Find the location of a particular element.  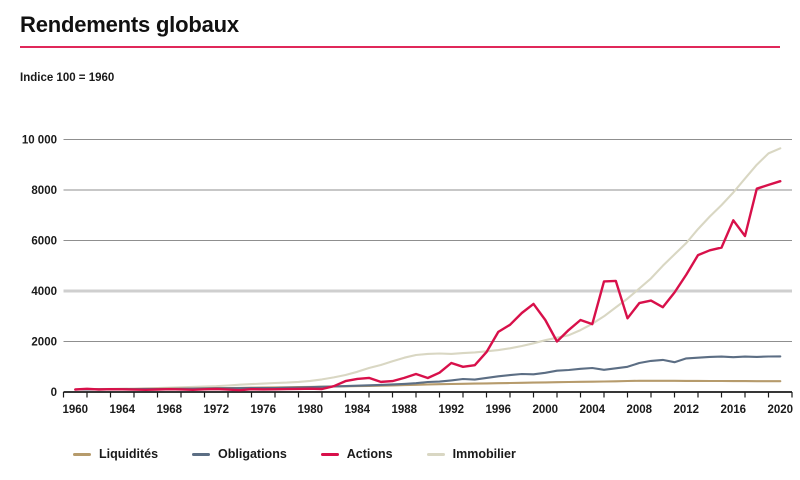

x-axis-label: 1988 is located at coordinates (404, 410).